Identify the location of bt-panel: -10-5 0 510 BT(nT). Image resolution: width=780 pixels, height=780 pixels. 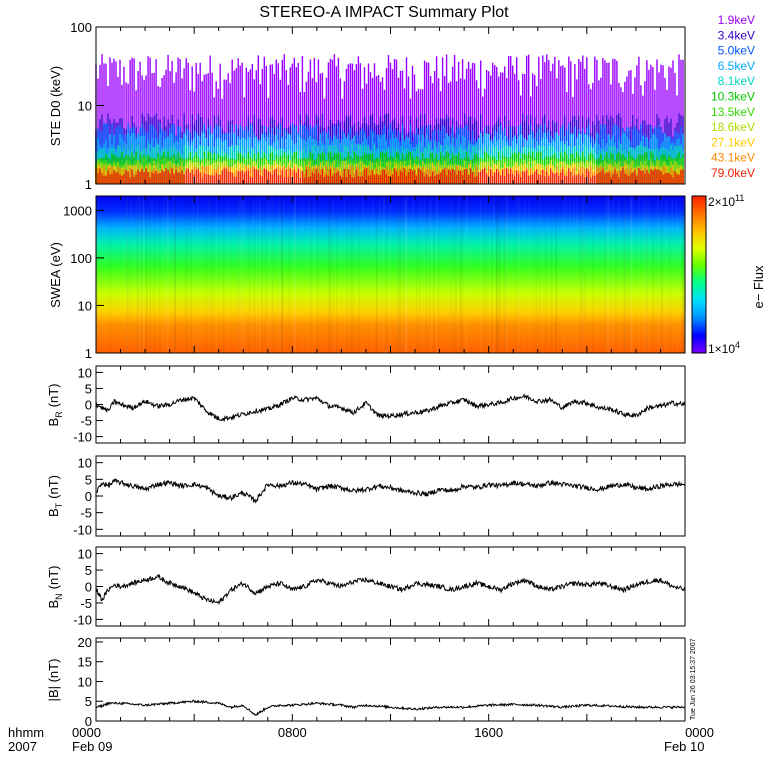
(366, 496).